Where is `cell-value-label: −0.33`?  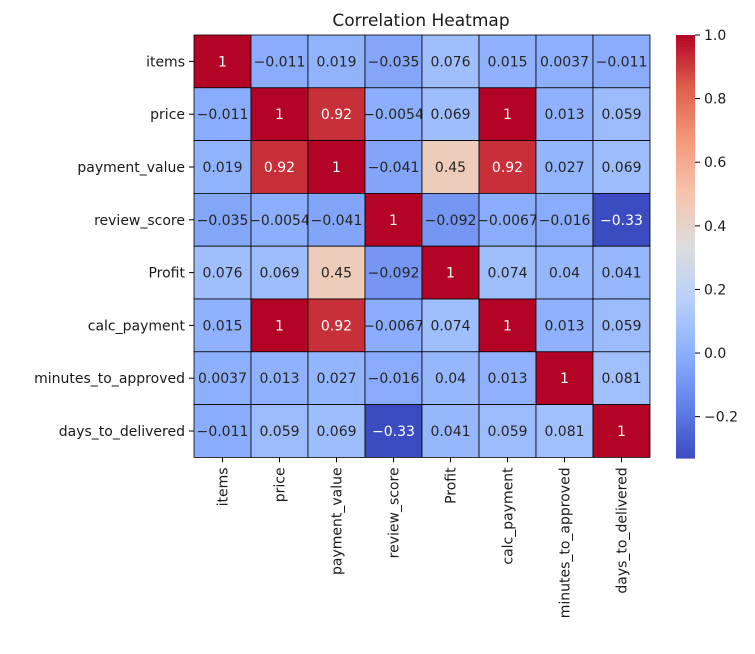
cell-value-label: −0.33 is located at coordinates (393, 432).